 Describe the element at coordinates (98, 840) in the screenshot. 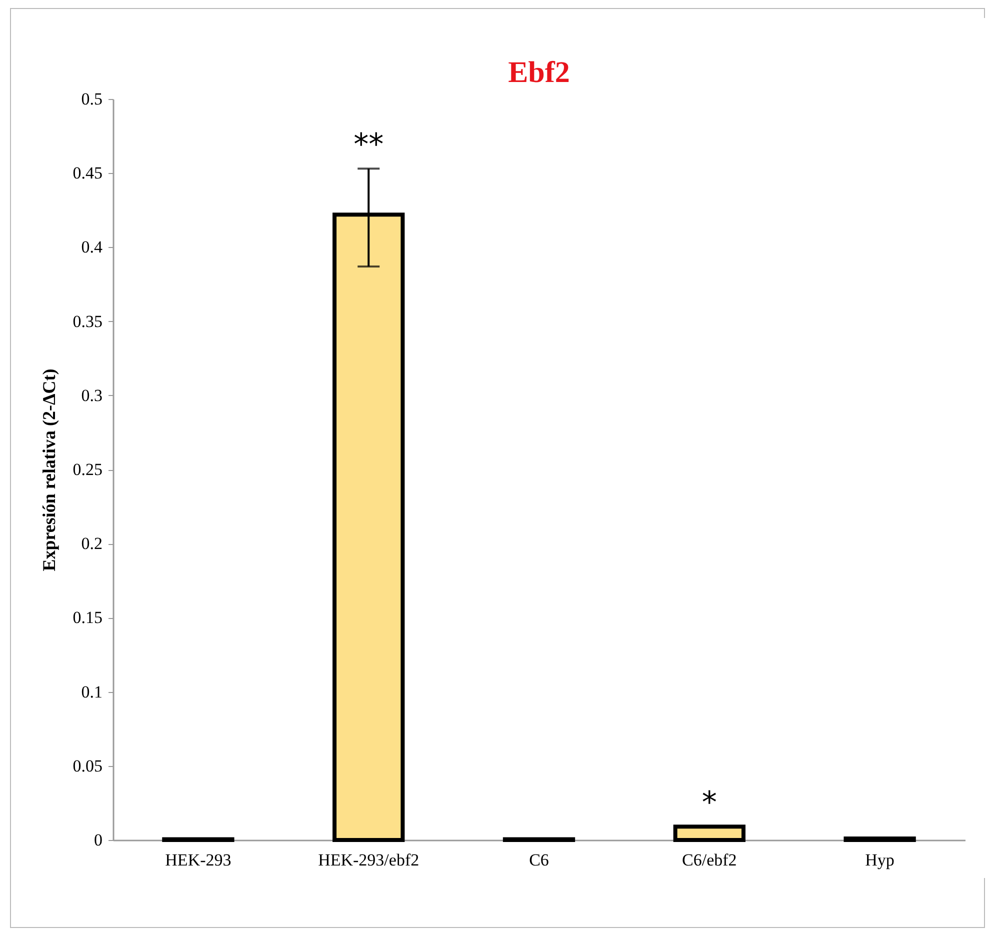

I see `y-tick-label: 0` at that location.